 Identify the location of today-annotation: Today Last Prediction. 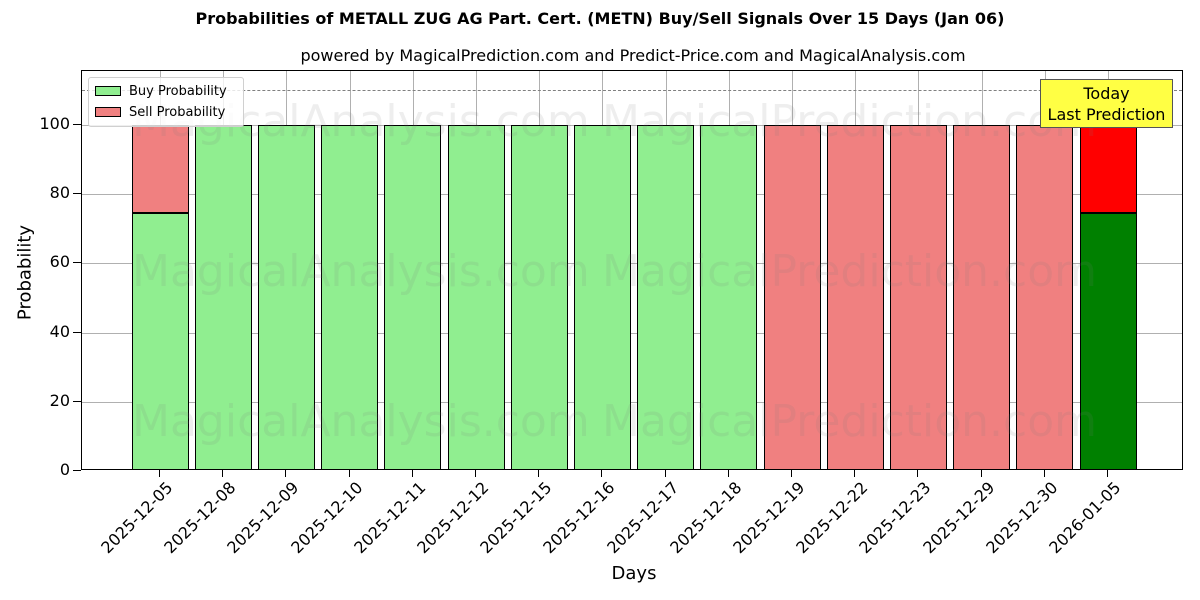
(1106, 103).